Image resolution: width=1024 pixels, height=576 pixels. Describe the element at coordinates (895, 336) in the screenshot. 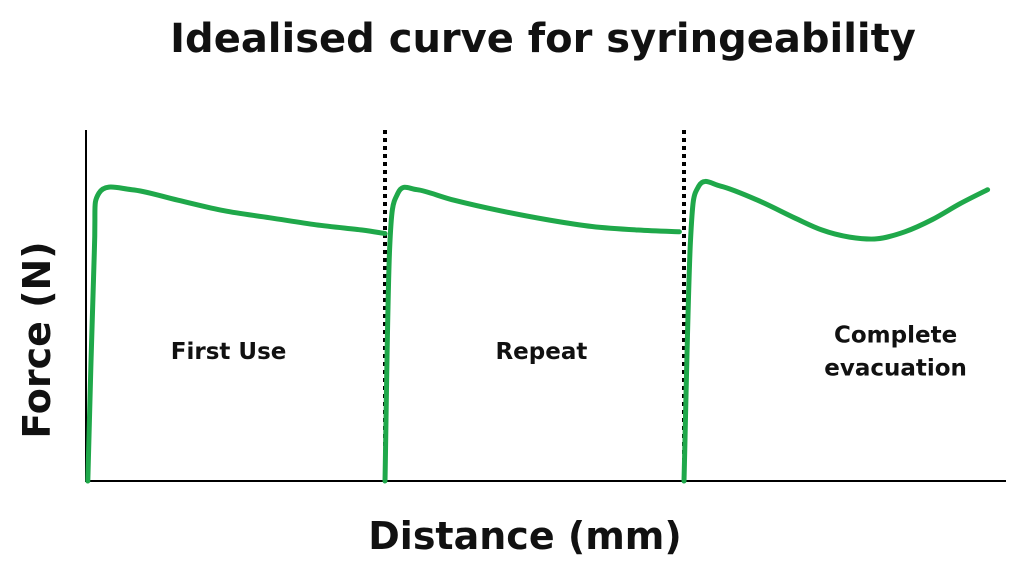

I see `region-label-3-line-1: Complete` at that location.